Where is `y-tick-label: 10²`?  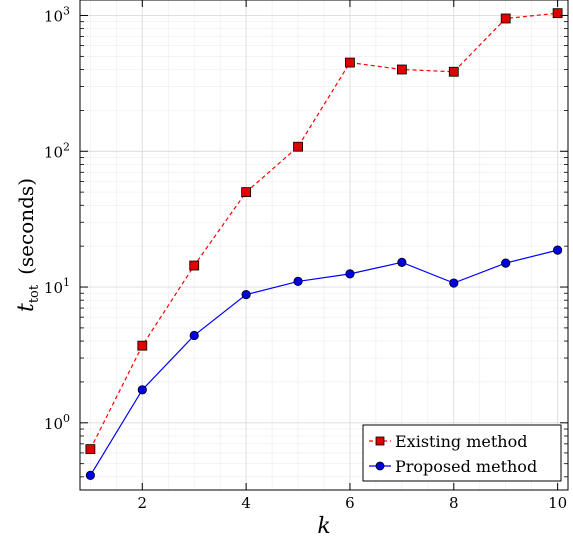
y-tick-label: 10² is located at coordinates (57, 150).